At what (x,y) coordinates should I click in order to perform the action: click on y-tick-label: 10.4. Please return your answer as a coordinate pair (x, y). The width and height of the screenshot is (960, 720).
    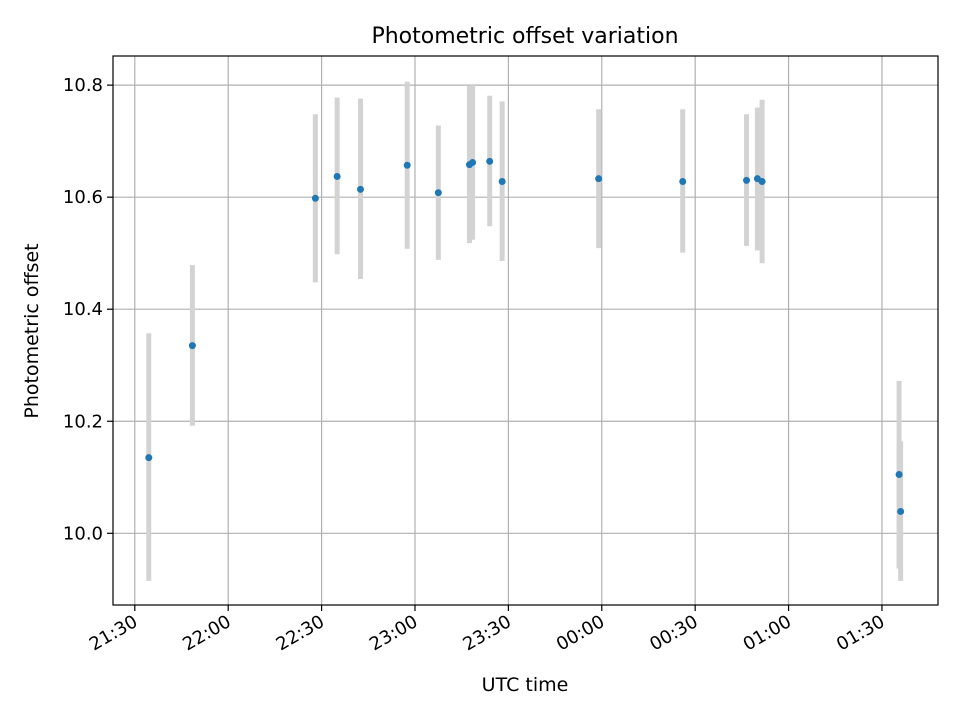
    Looking at the image, I should click on (83, 309).